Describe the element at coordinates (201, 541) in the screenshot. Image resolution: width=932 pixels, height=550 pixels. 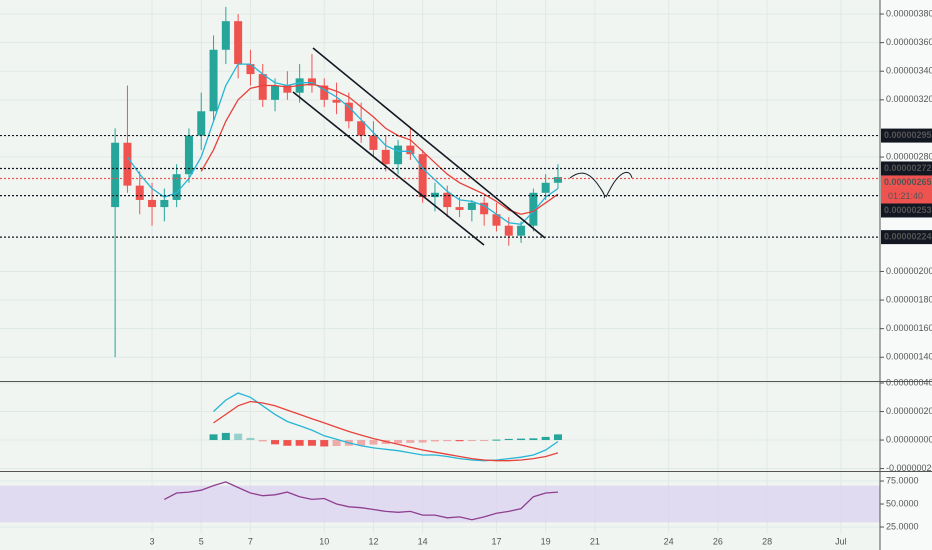
I see `x-tick-label: 5` at that location.